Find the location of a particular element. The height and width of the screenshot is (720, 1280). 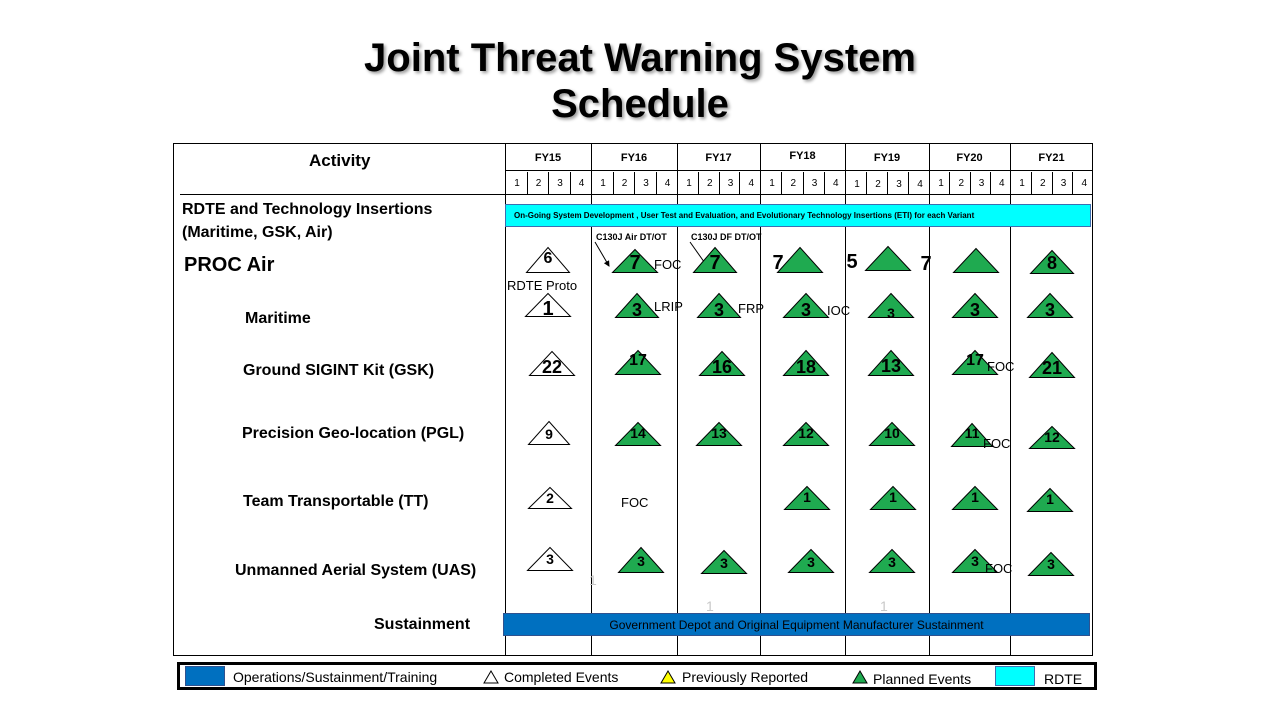

page-title: Joint Threat Warning System is located at coordinates (640, 58).